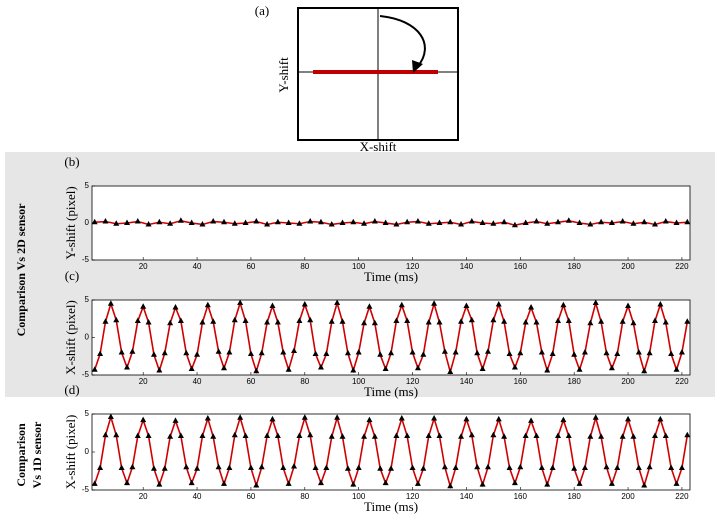 Image resolution: width=720 pixels, height=524 pixels. Describe the element at coordinates (628, 266) in the screenshot. I see `x-tick-label: 200` at that location.